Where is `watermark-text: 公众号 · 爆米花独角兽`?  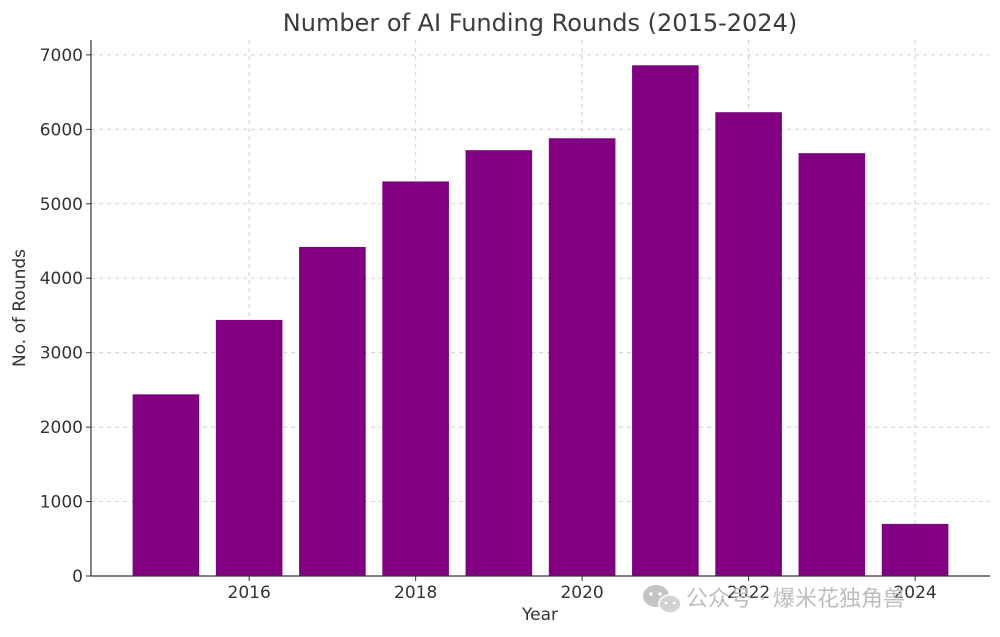 watermark-text: 公众号 · 爆米花独角兽 is located at coordinates (795, 599).